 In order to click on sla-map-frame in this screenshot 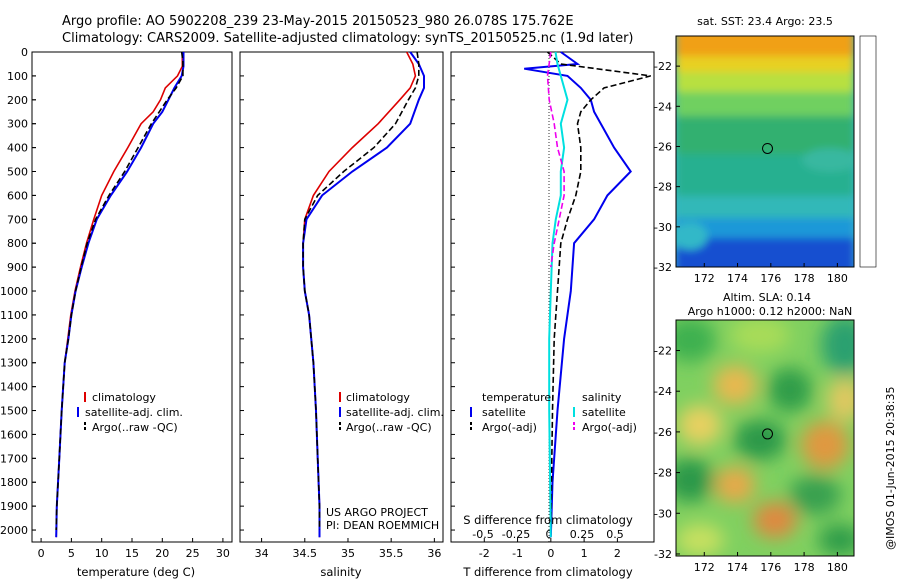, I will do `click(765, 438)`.